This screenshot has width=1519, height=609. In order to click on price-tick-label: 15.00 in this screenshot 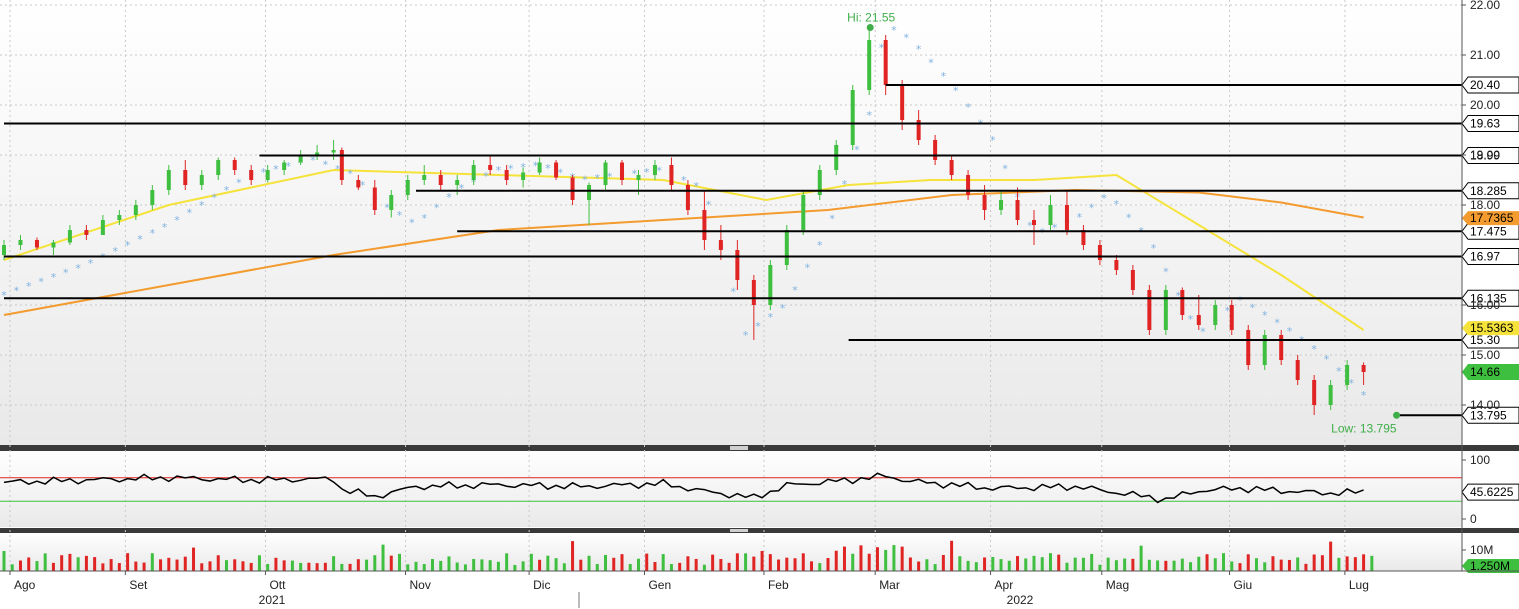, I will do `click(1485, 355)`.